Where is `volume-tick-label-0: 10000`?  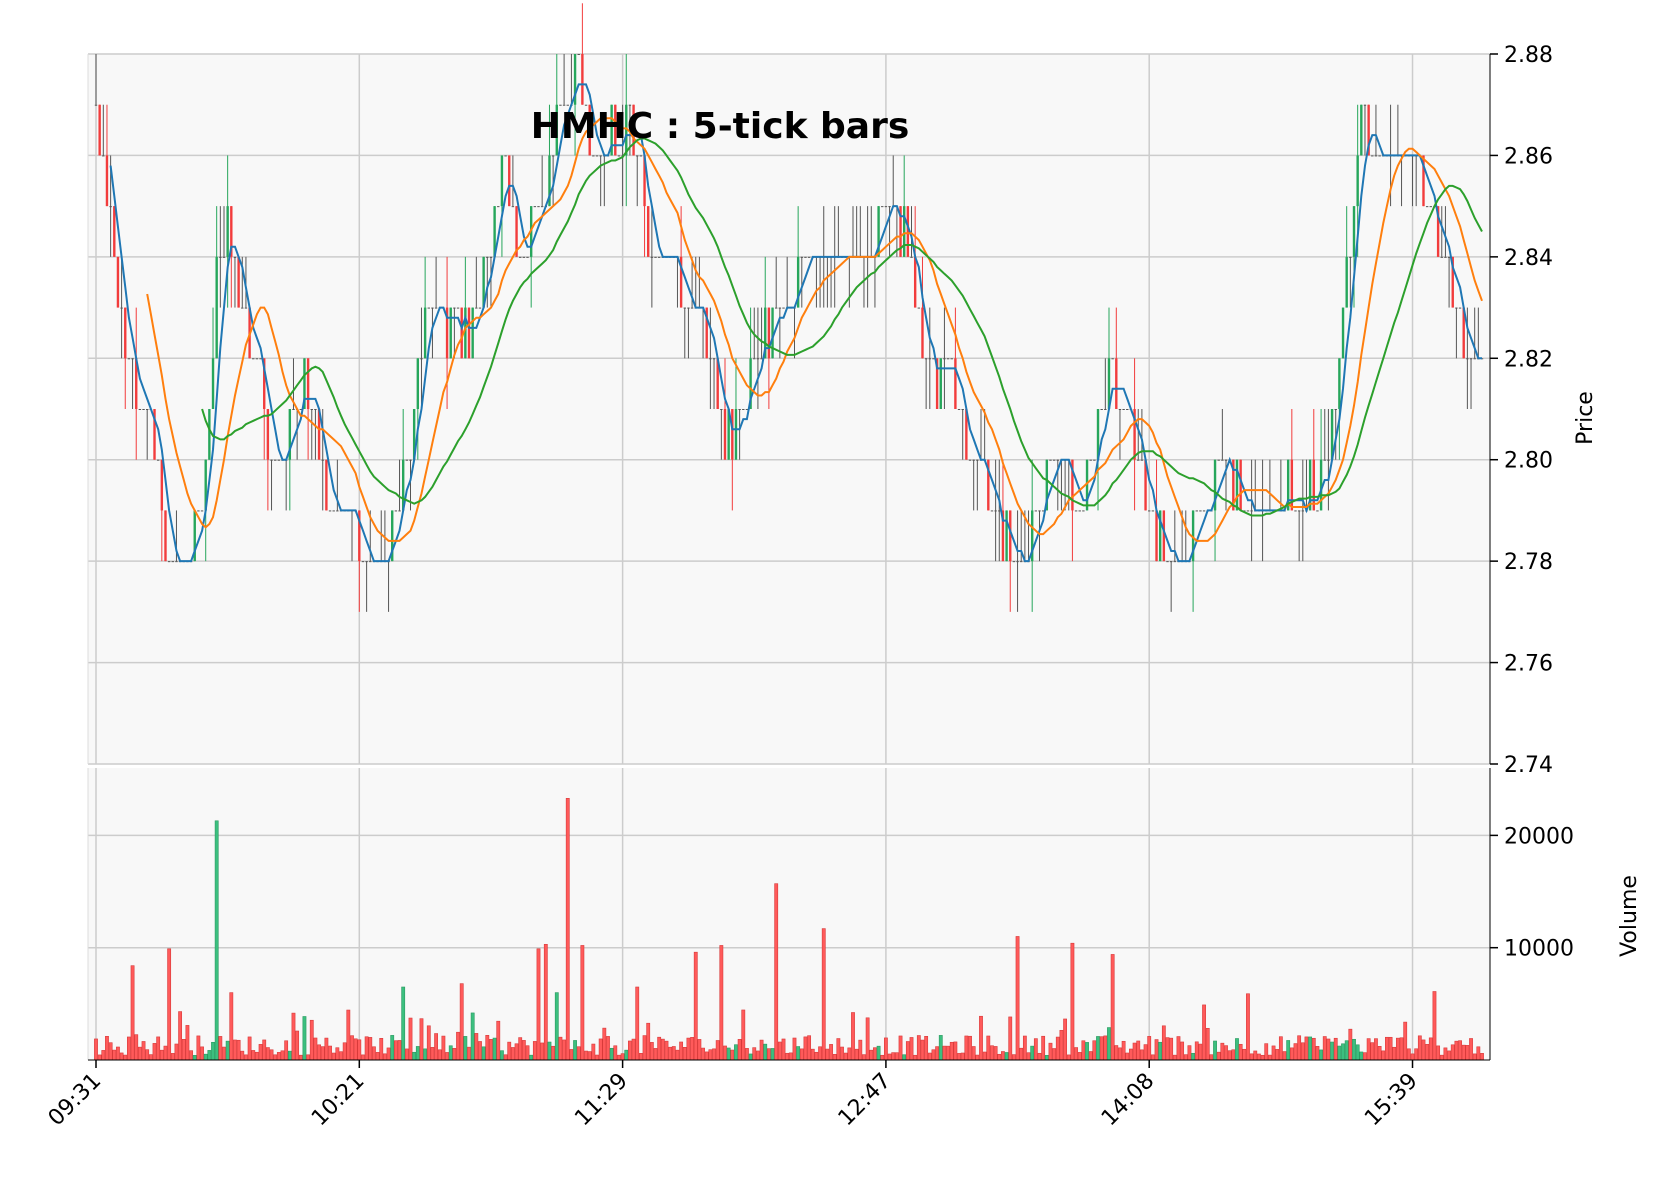
volume-tick-label-0: 10000 is located at coordinates (1539, 949).